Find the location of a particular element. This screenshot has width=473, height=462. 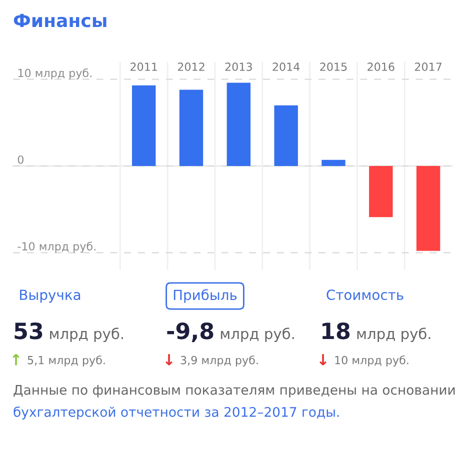

text: Прибыль is located at coordinates (205, 296).